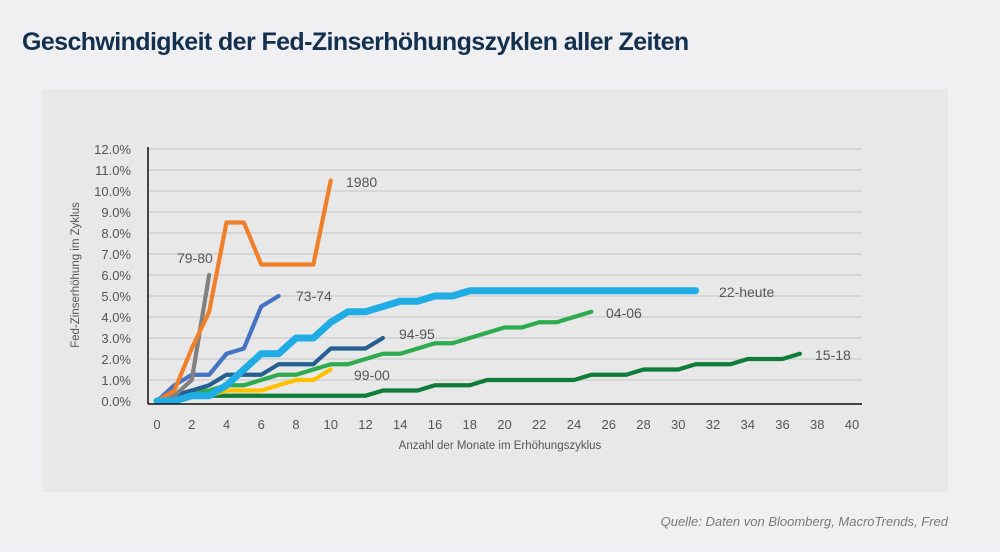 This screenshot has width=1000, height=557. Describe the element at coordinates (400, 424) in the screenshot. I see `x-tick-label: 14` at that location.